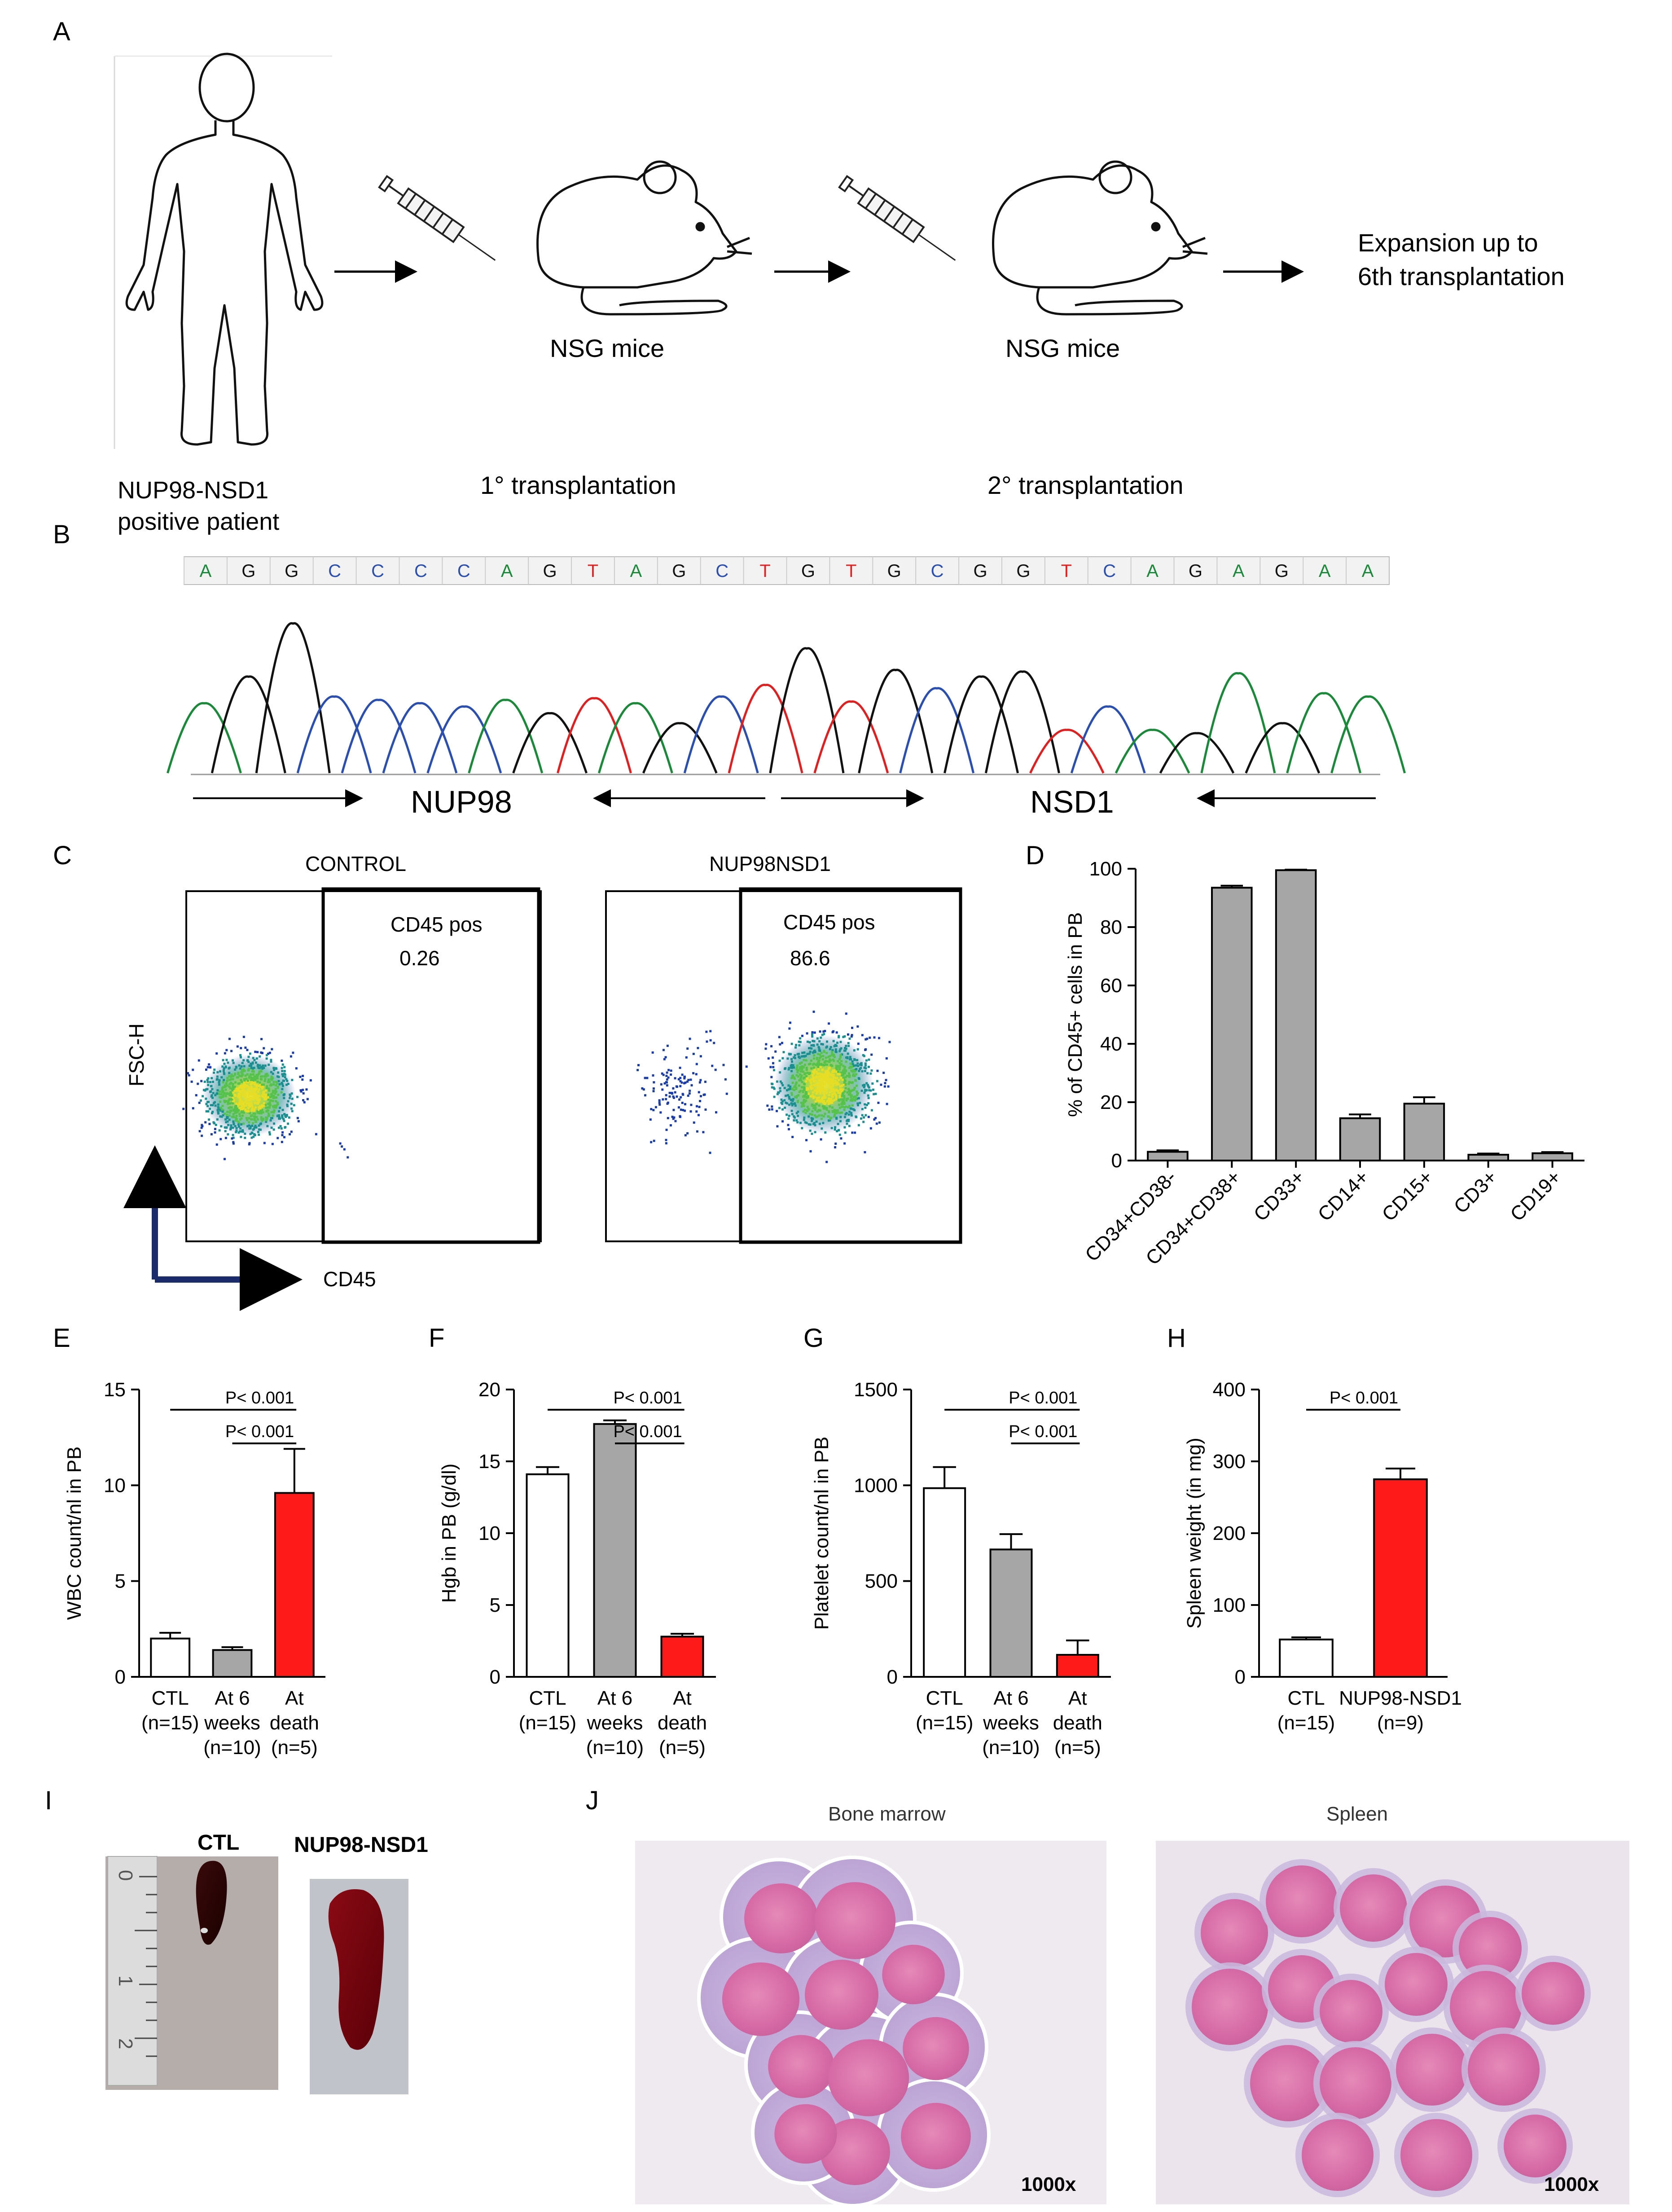  I want to click on chromatogram-trace, so click(786, 698).